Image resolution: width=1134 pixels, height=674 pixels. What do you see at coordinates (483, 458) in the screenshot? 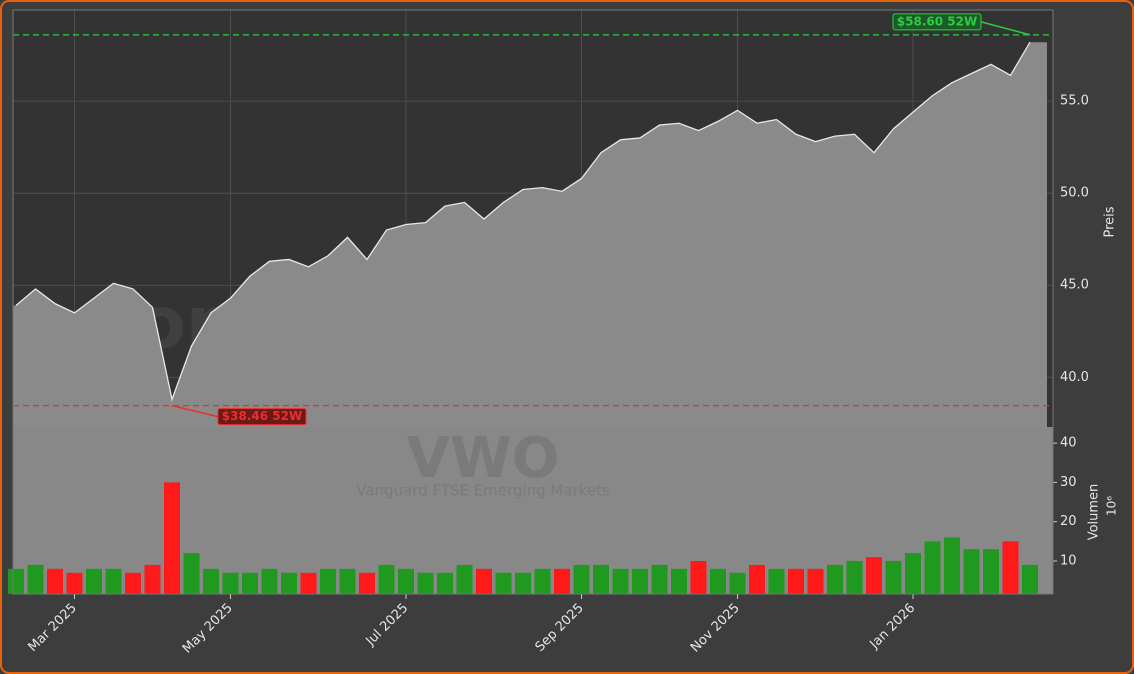
I see `watermark-ticker: VWO` at bounding box center [483, 458].